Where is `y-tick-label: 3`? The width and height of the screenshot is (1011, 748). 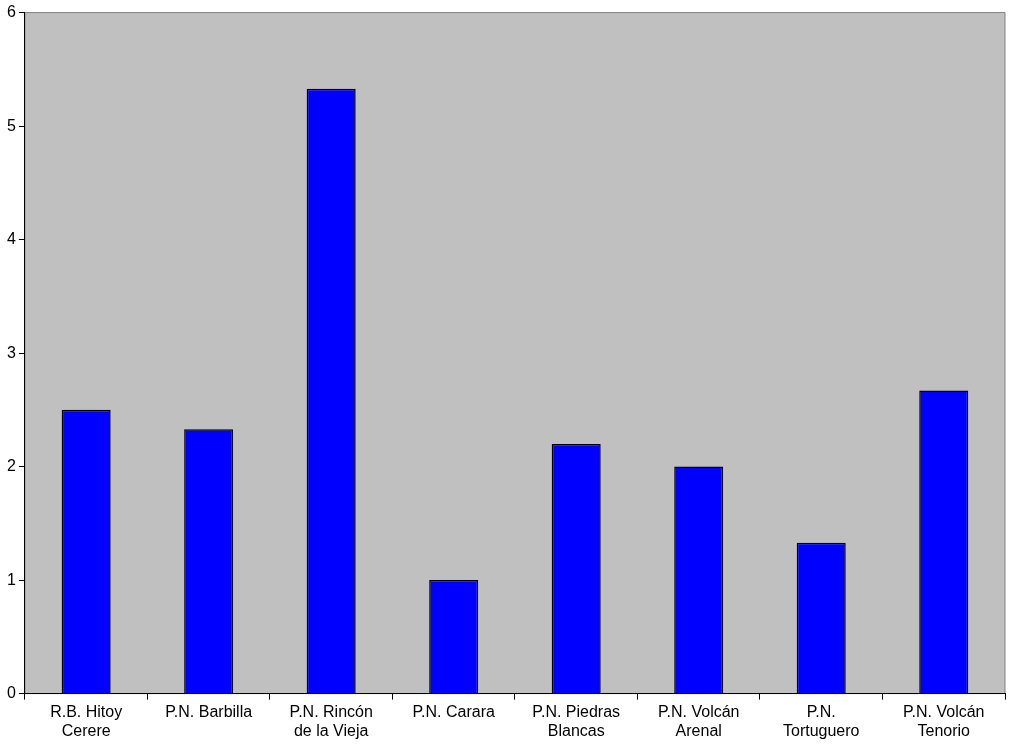
y-tick-label: 3 is located at coordinates (11, 352).